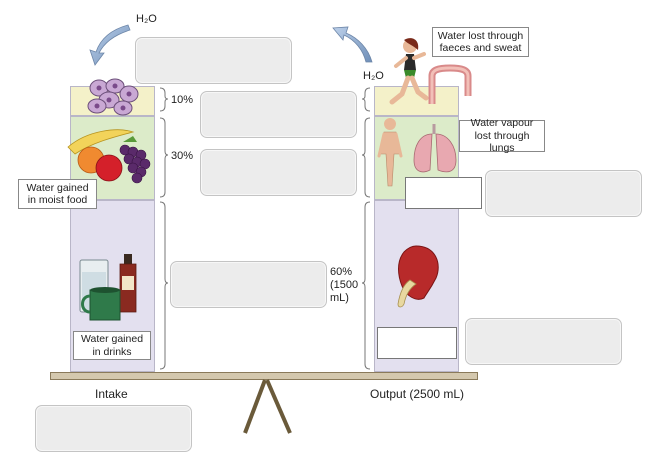  Describe the element at coordinates (502, 135) in the screenshot. I see `callout-lungs: Water vapour lost through lungs` at that location.